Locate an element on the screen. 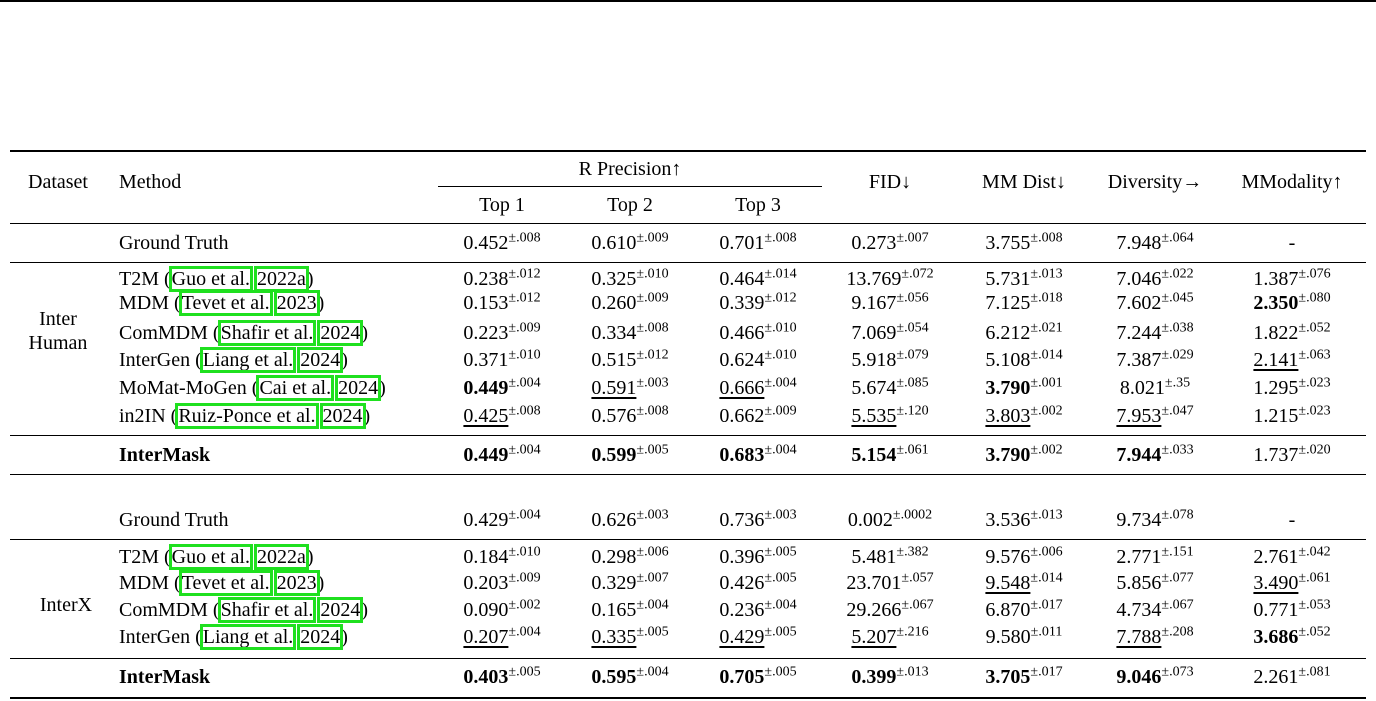  metric-cell: 0.771±.053 is located at coordinates (1291, 610).